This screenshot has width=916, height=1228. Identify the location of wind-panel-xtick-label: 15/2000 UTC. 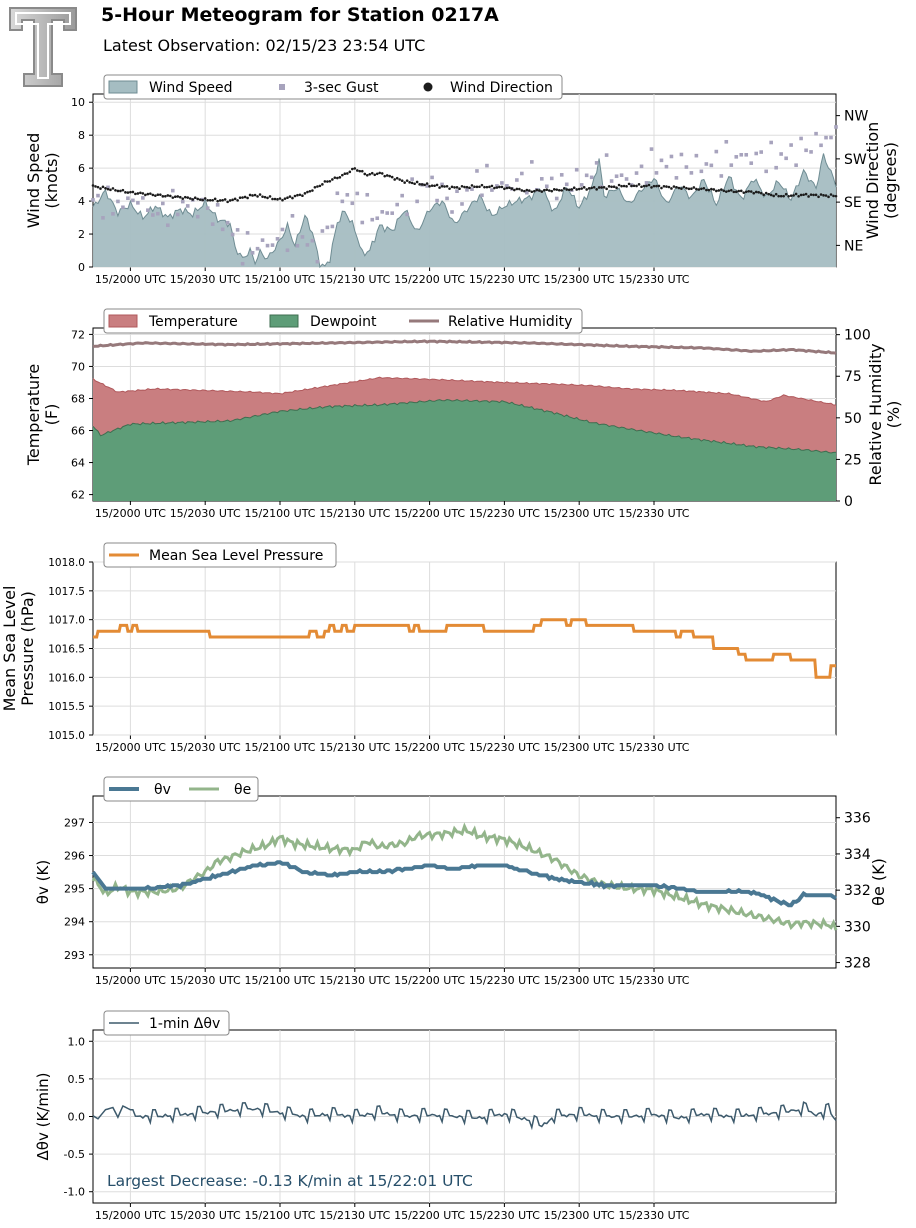
(130, 279).